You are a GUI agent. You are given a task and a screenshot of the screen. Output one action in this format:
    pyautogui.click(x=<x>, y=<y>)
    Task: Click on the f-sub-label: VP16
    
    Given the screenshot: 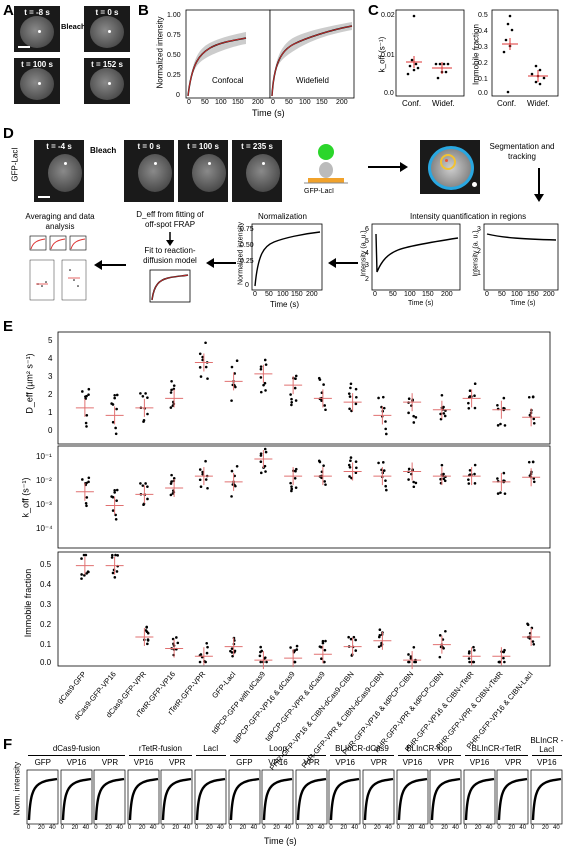 What is the action you would take?
    pyautogui.click(x=547, y=762)
    